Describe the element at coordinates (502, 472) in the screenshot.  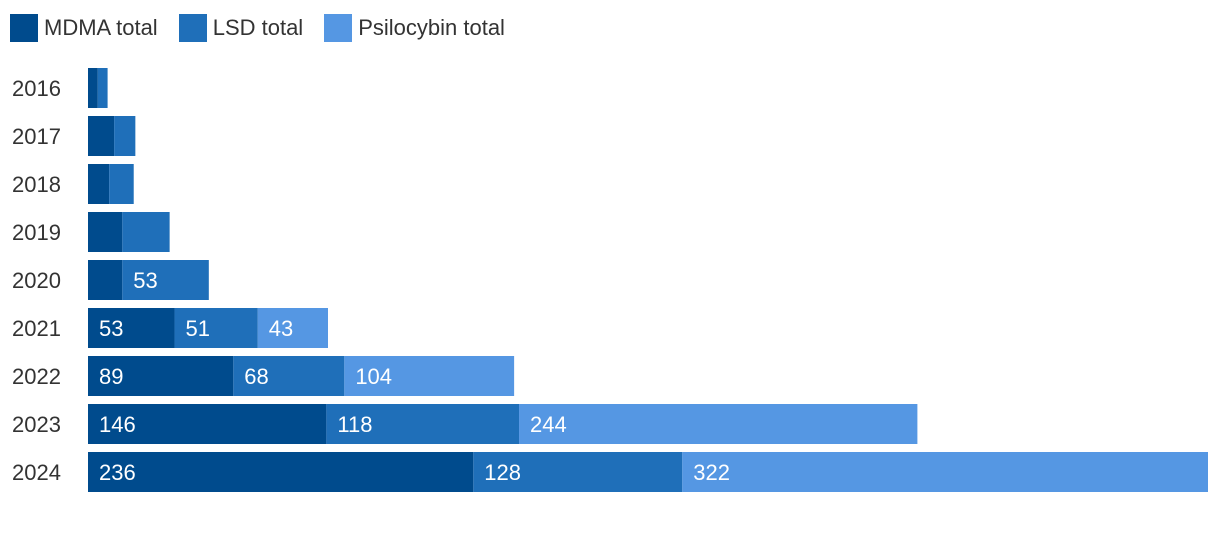
I see `data-label: 128` at that location.